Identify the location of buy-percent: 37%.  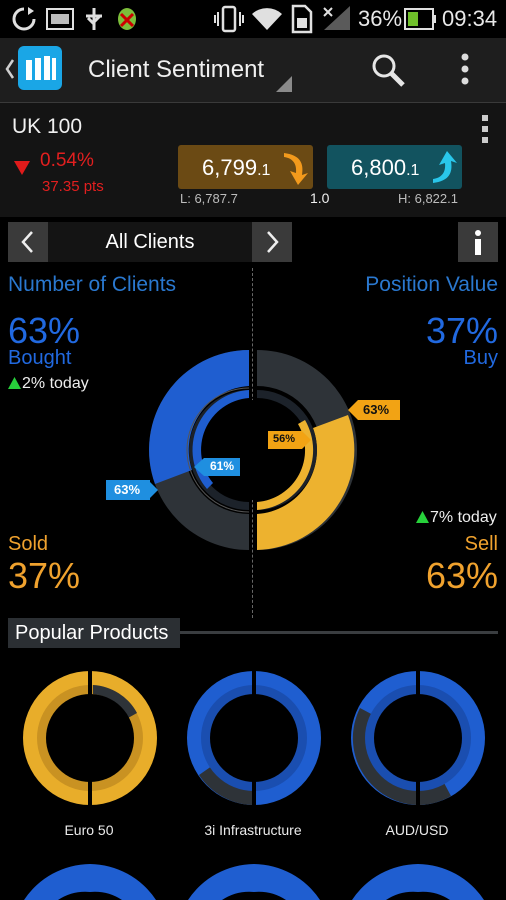
(461, 330).